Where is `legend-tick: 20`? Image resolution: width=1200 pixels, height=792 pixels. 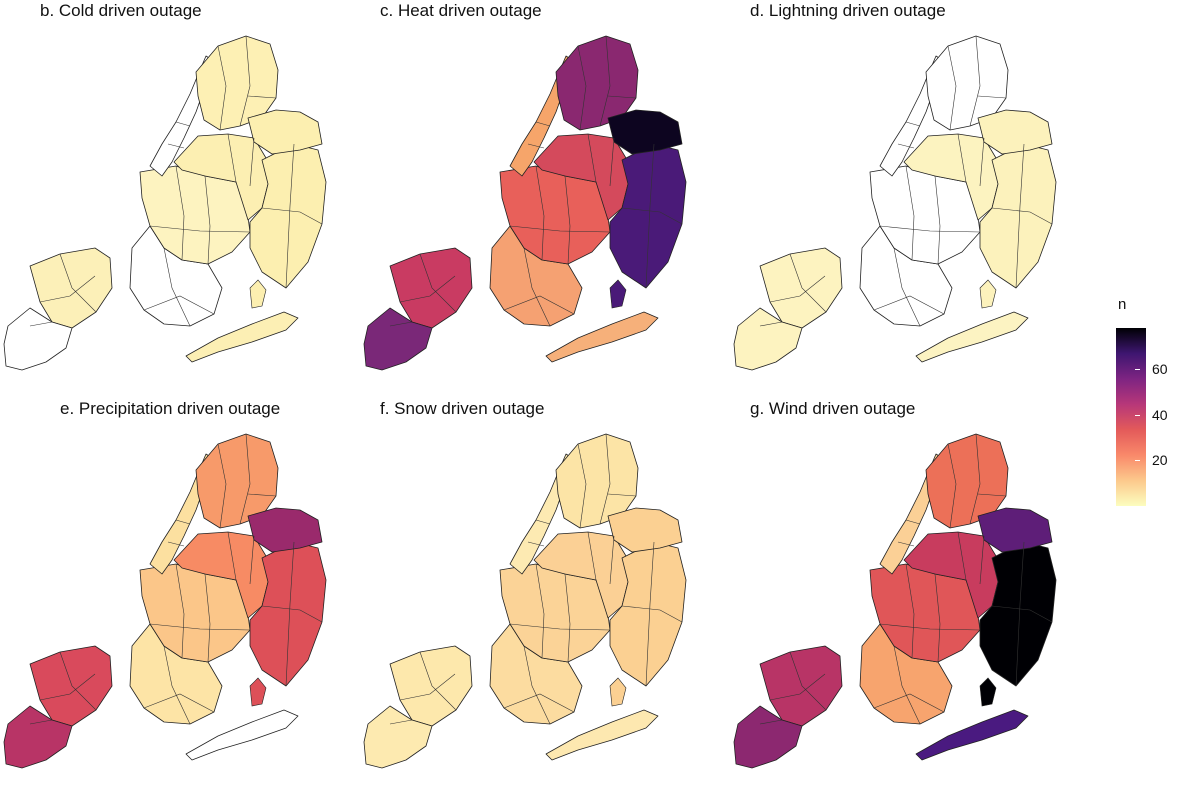
legend-tick: 20 is located at coordinates (1151, 460).